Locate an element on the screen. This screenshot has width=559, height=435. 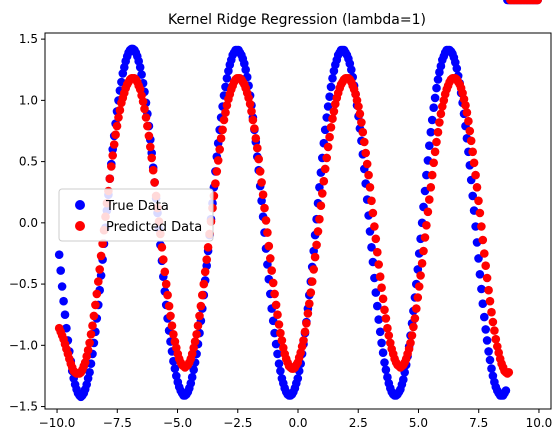
y-tick-label: −1.5 is located at coordinates (23, 407).